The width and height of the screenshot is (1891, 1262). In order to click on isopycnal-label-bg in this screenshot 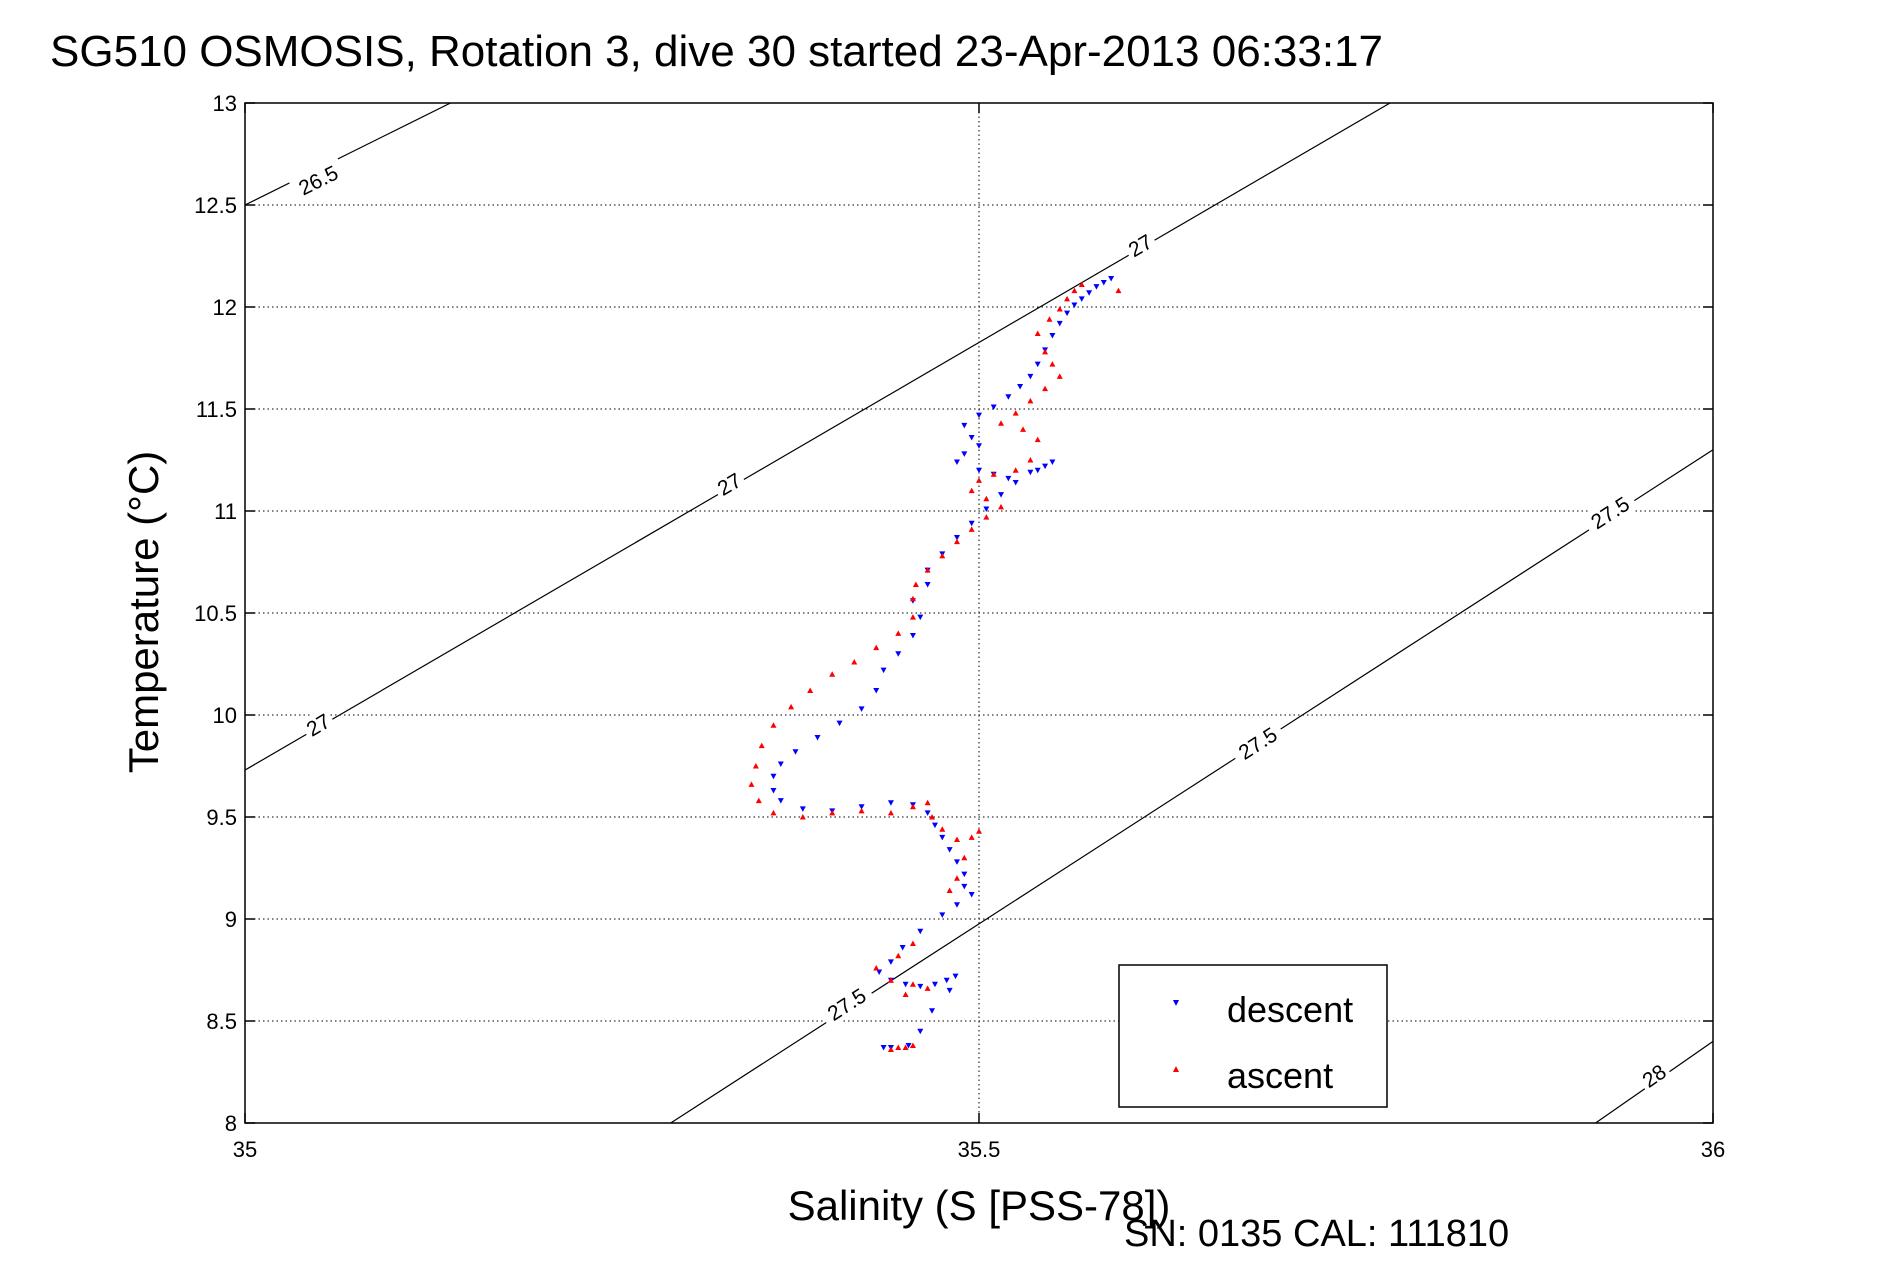, I will do `click(1653, 1075)`.